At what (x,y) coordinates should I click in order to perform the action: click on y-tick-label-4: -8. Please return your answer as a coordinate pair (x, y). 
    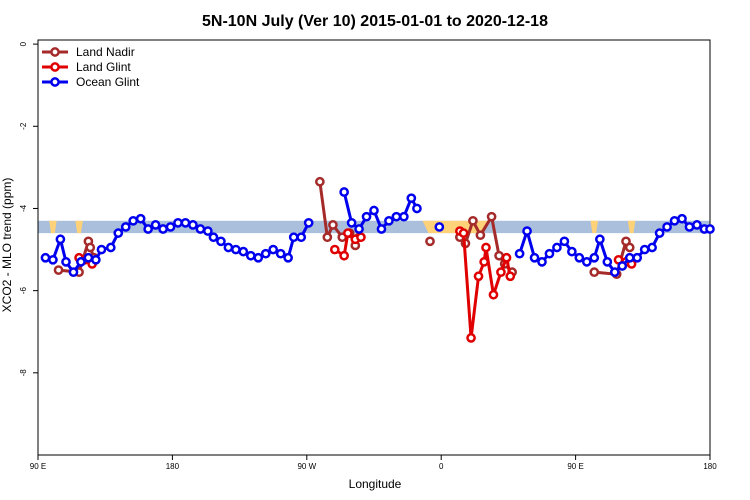
    Looking at the image, I should click on (23, 373).